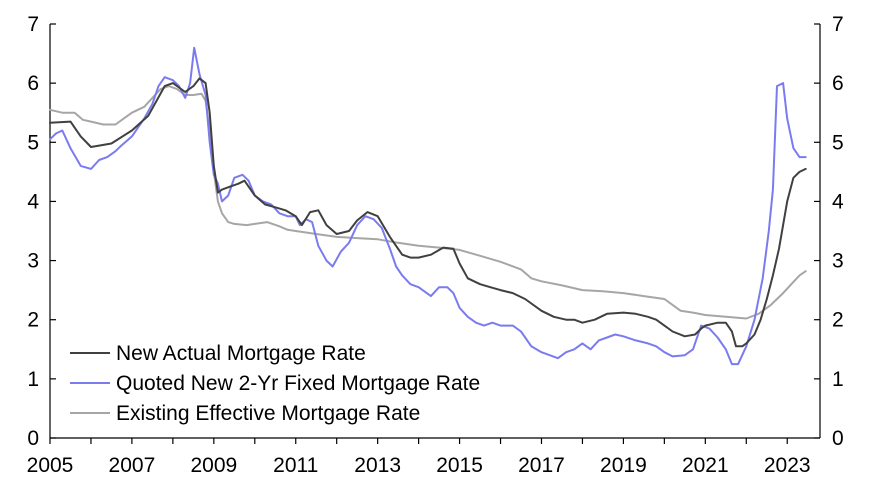 The height and width of the screenshot is (490, 877). Describe the element at coordinates (838, 438) in the screenshot. I see `y-tick-label-right: 0` at that location.